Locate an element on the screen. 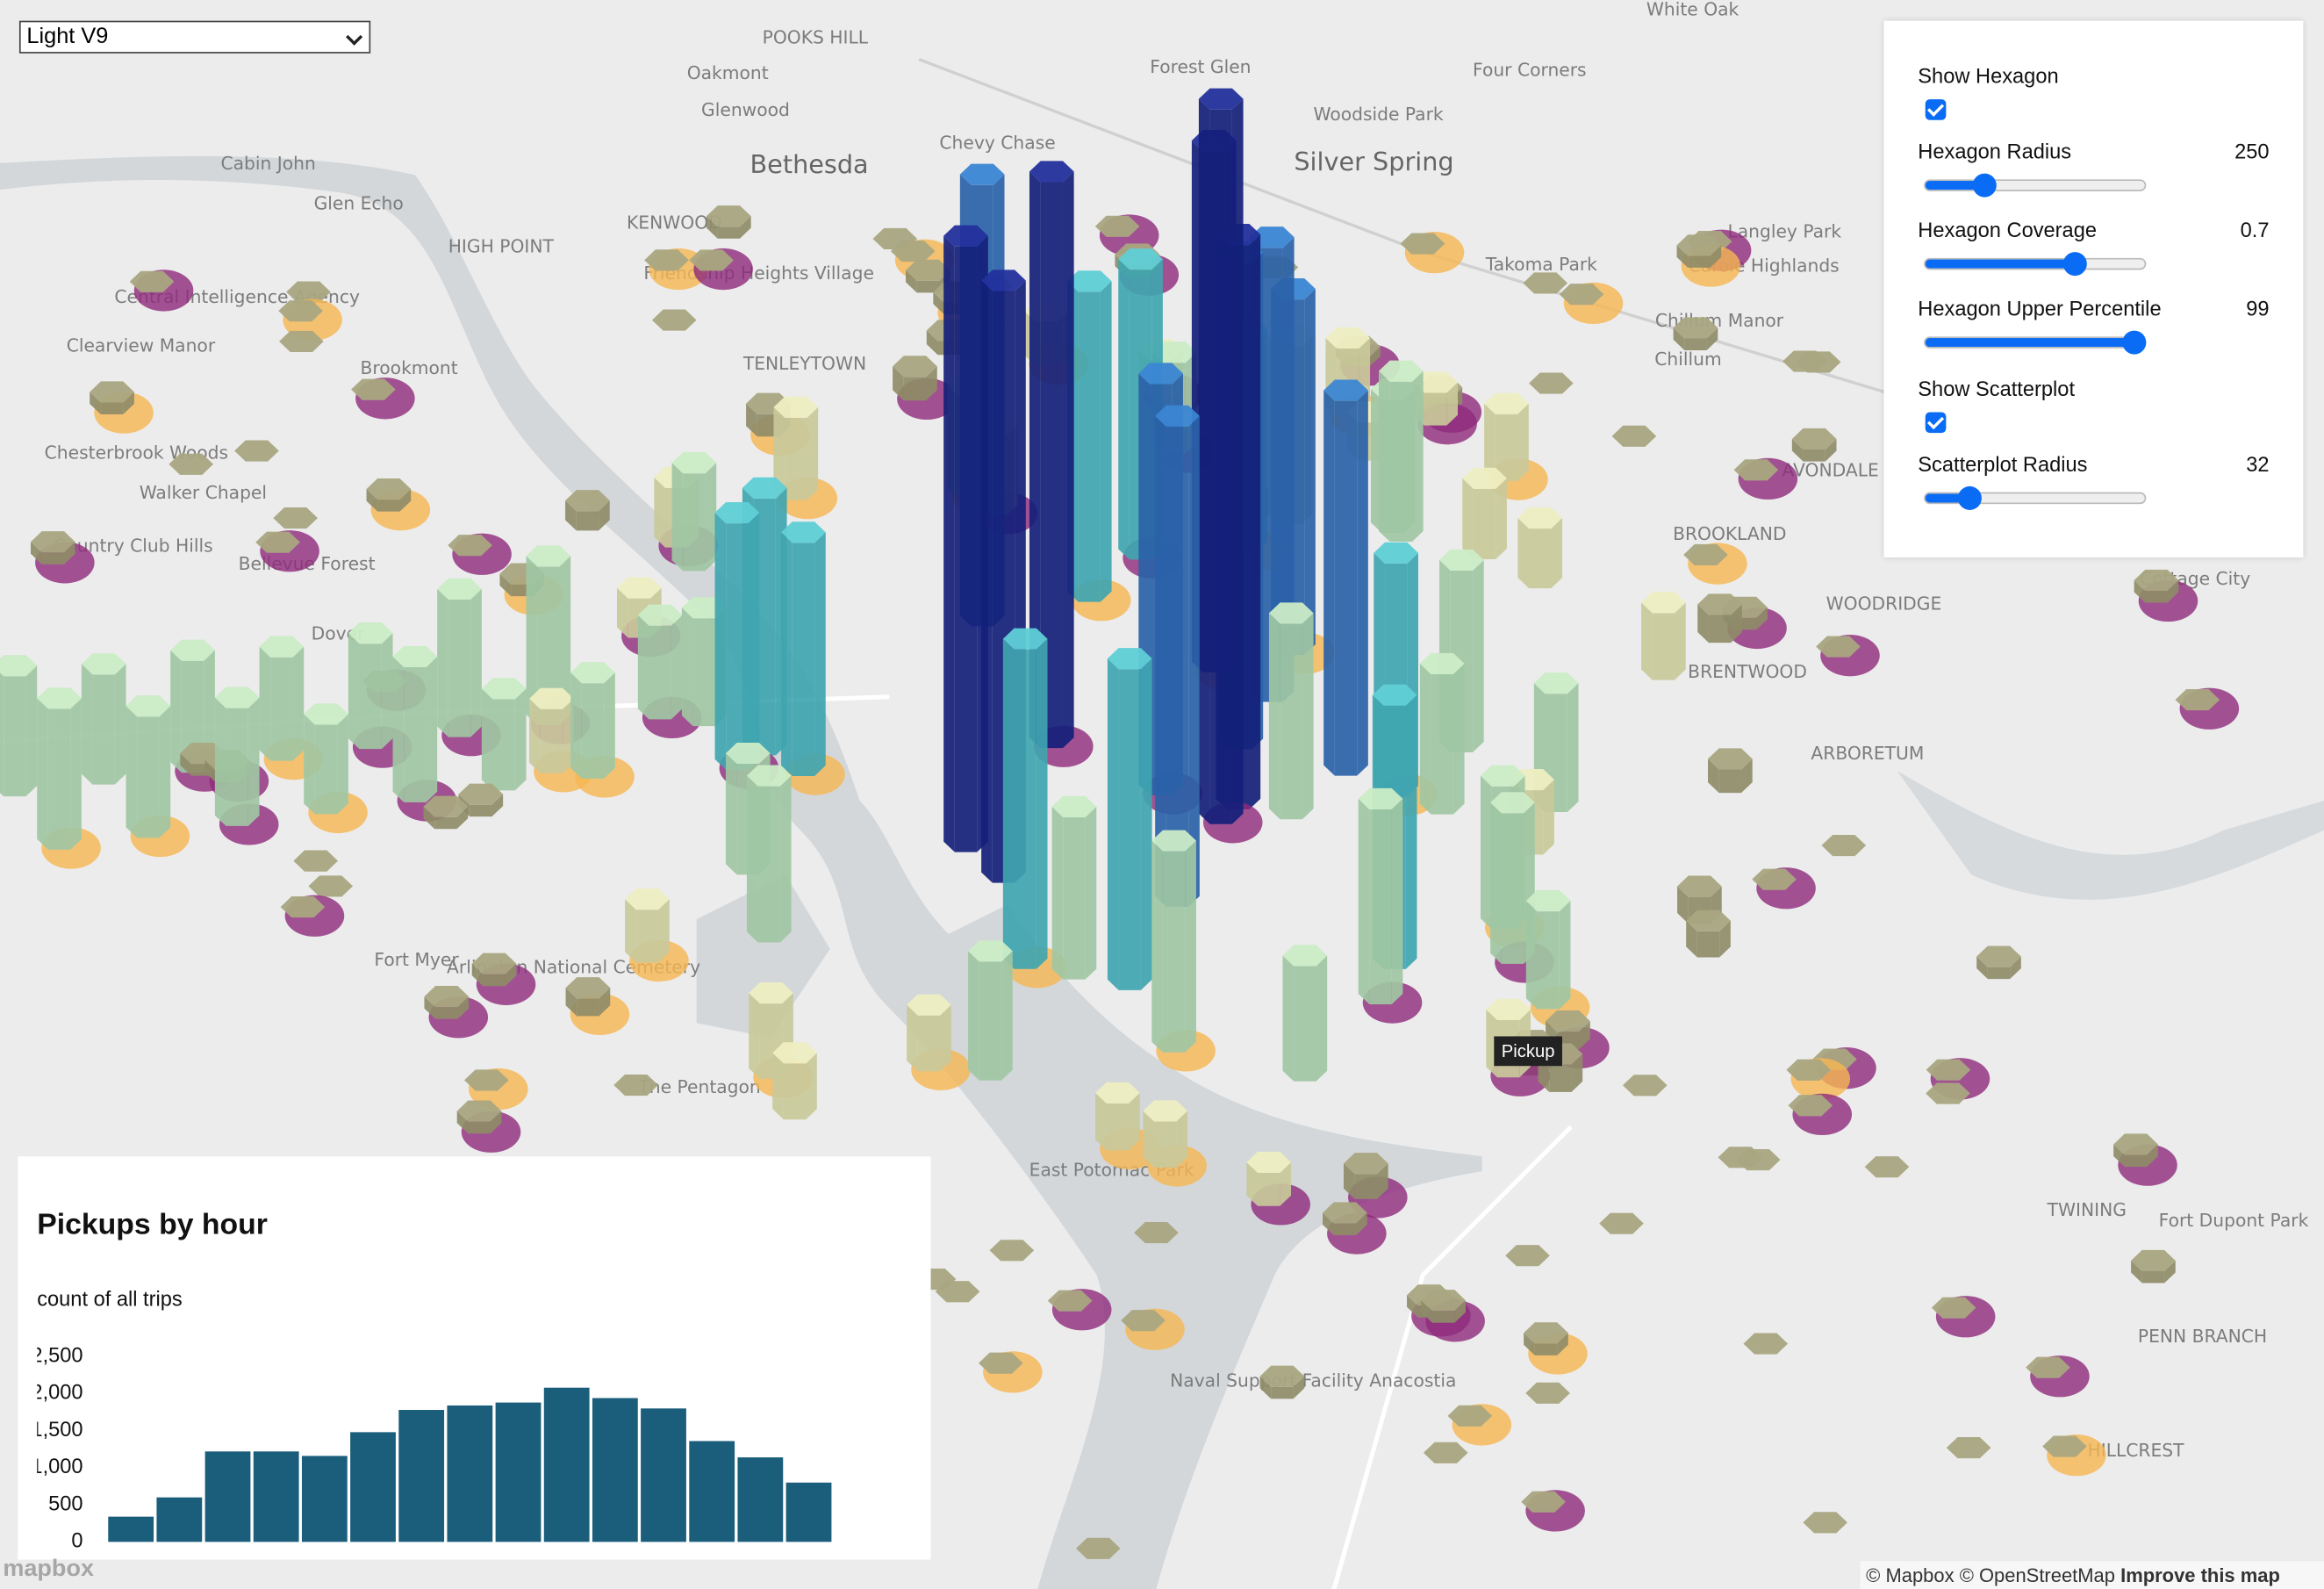 This screenshot has height=1589, width=2324. attribution-item: Improve this map is located at coordinates (2200, 1575).